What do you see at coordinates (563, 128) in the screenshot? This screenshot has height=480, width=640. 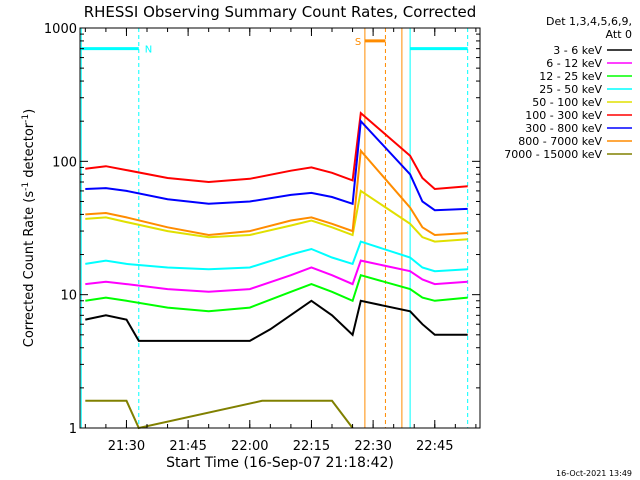 I see `legend-label-6: 300 - 800 keV` at bounding box center [563, 128].